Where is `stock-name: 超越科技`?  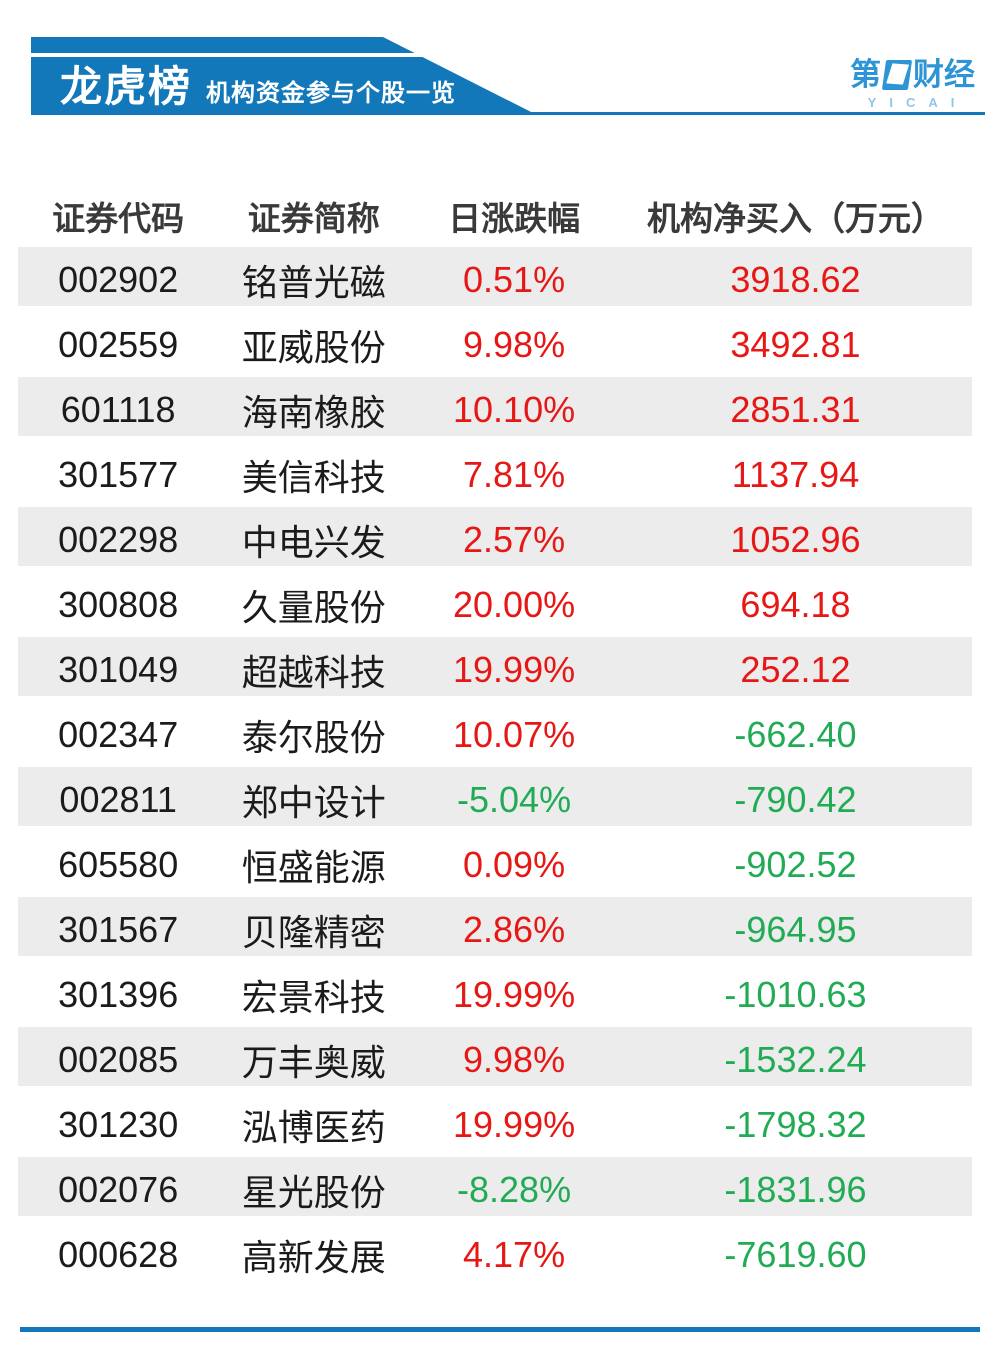 stock-name: 超越科技 is located at coordinates (313, 672).